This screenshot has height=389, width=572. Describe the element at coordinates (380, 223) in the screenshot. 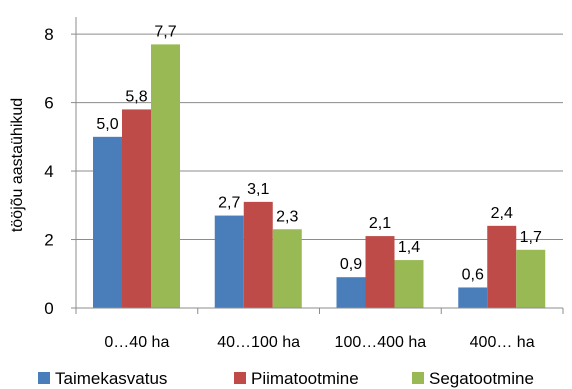

I see `data-label: 2,1` at that location.